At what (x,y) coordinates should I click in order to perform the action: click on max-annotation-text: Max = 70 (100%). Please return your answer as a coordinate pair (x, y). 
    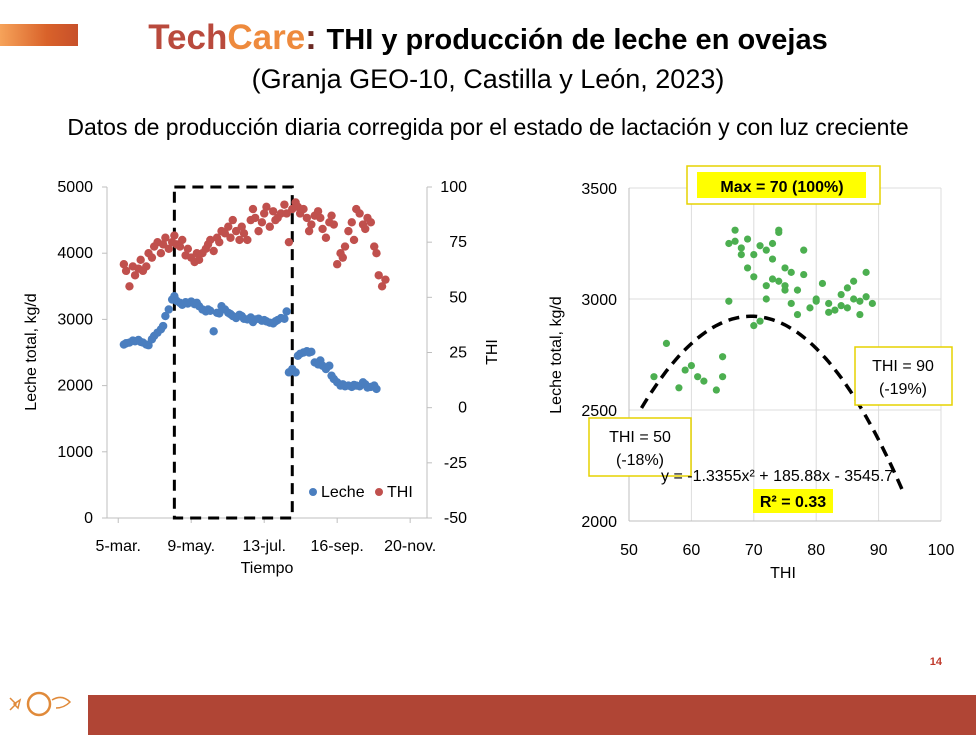
    Looking at the image, I should click on (781, 187).